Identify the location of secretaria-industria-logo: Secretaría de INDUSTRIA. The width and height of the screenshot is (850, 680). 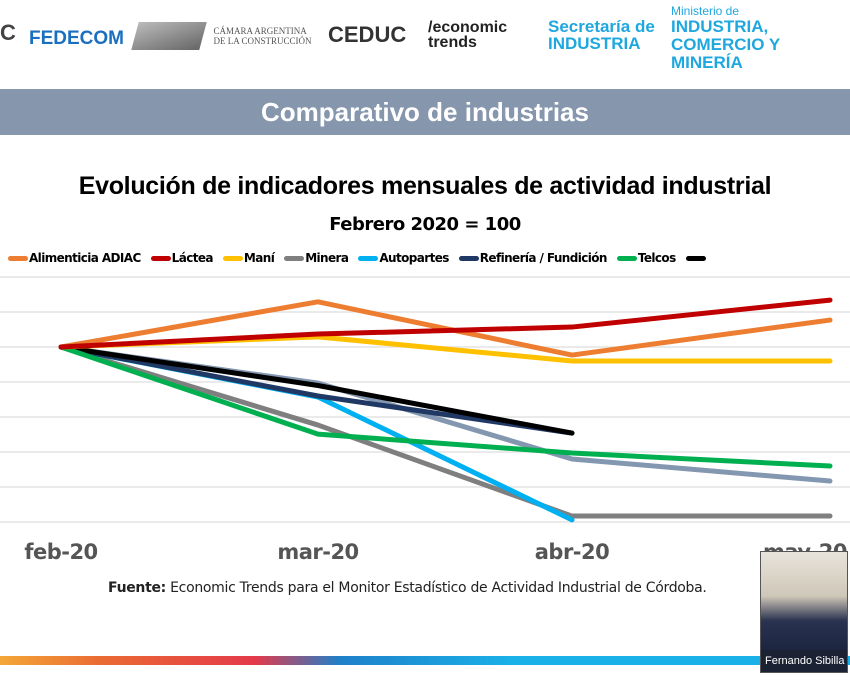
(601, 35).